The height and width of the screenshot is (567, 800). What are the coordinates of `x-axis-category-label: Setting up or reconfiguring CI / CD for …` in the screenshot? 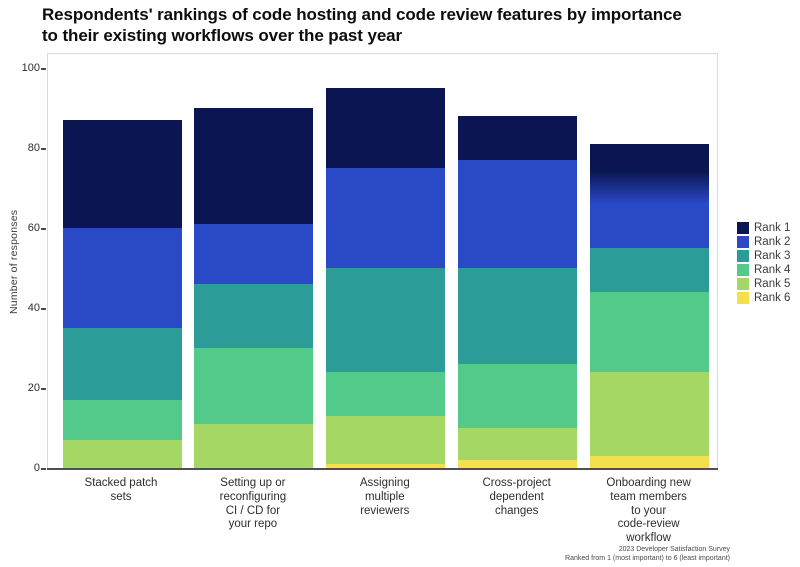 It's located at (253, 504).